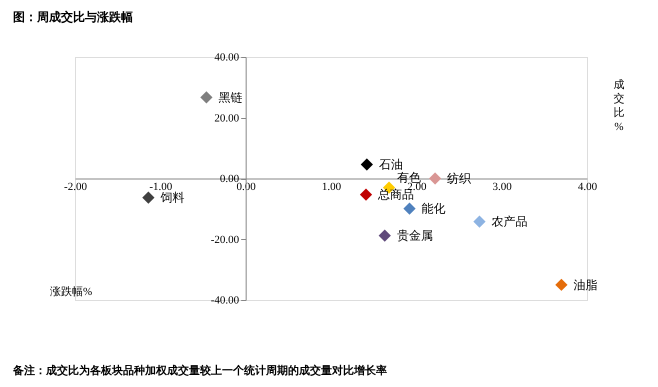 The image size is (658, 387). I want to click on x-tick-label: 0.00, so click(246, 187).